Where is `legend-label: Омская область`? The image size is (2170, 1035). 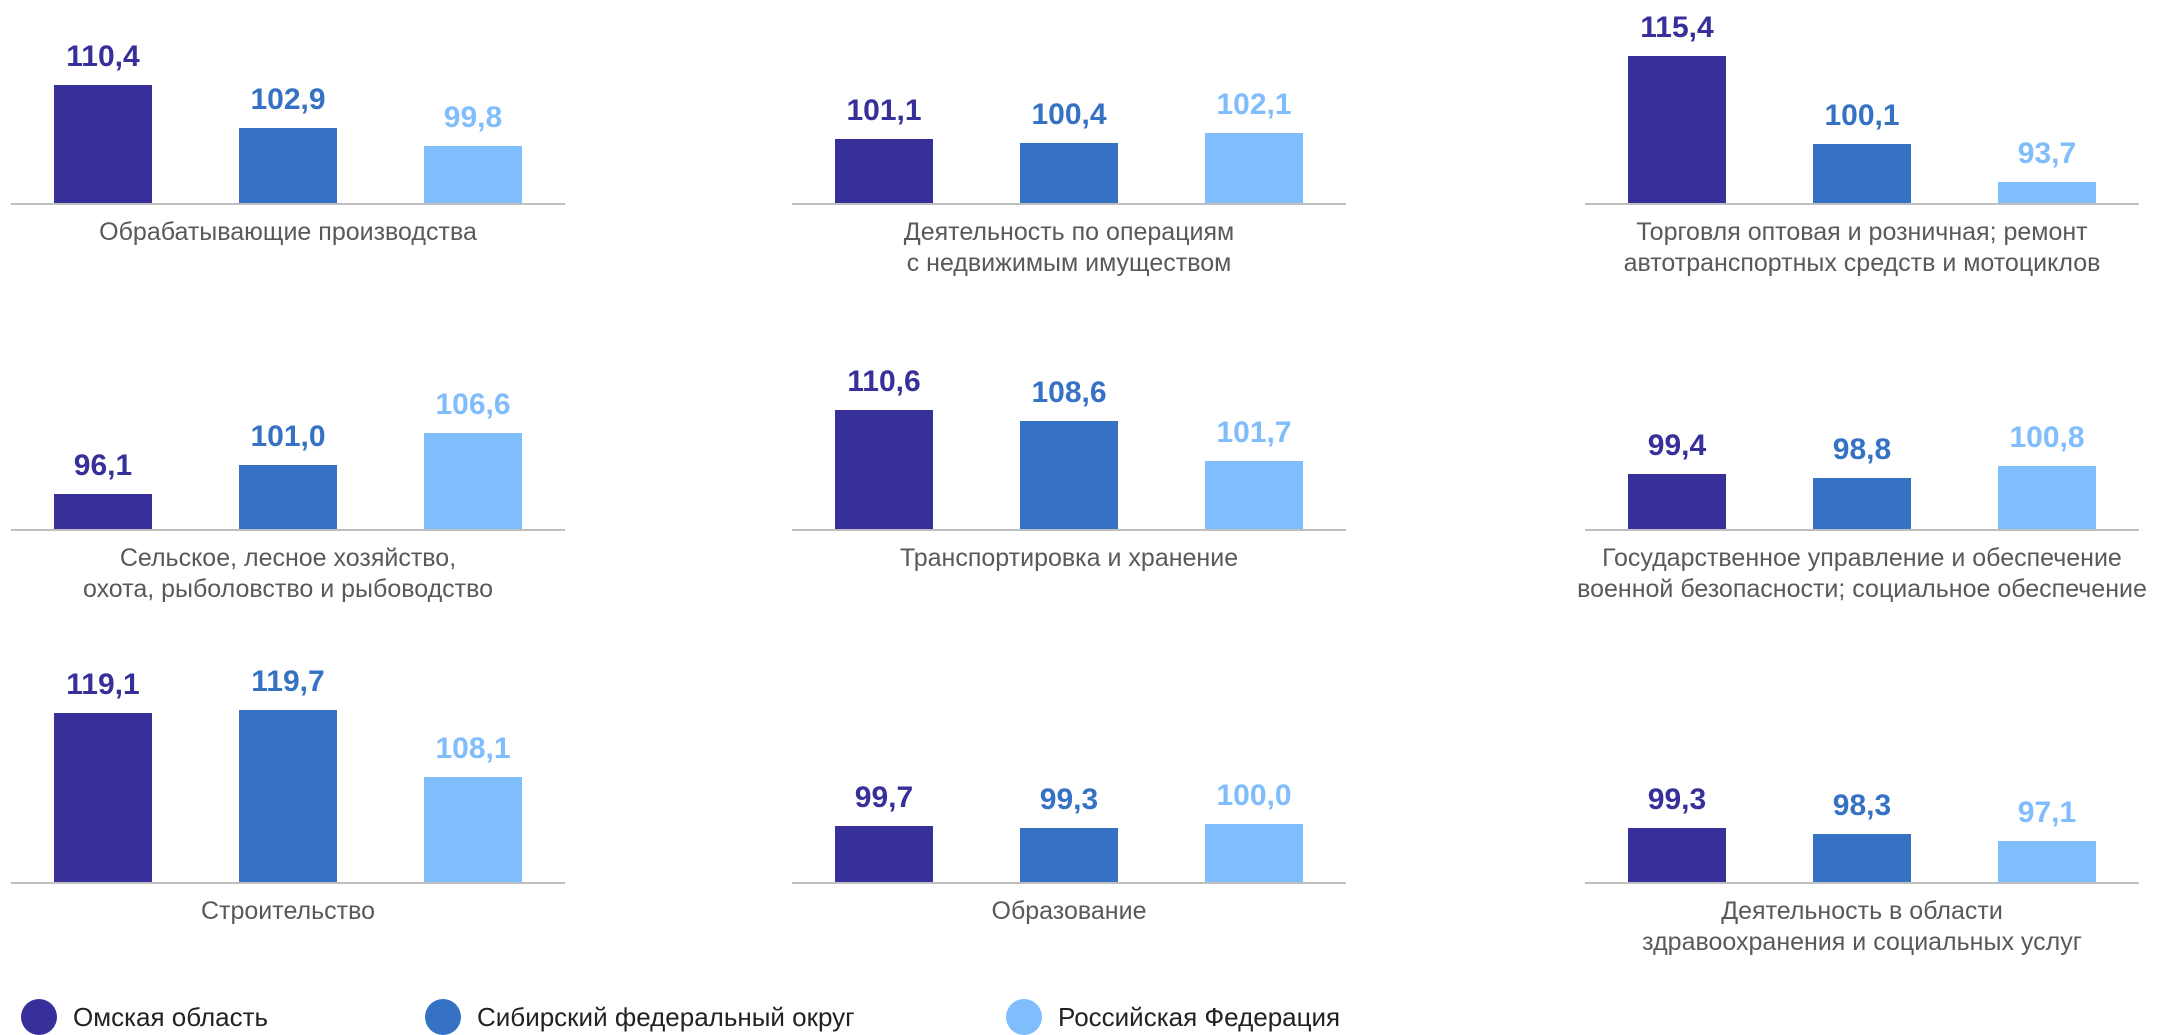
legend-label: Омская область is located at coordinates (171, 1017).